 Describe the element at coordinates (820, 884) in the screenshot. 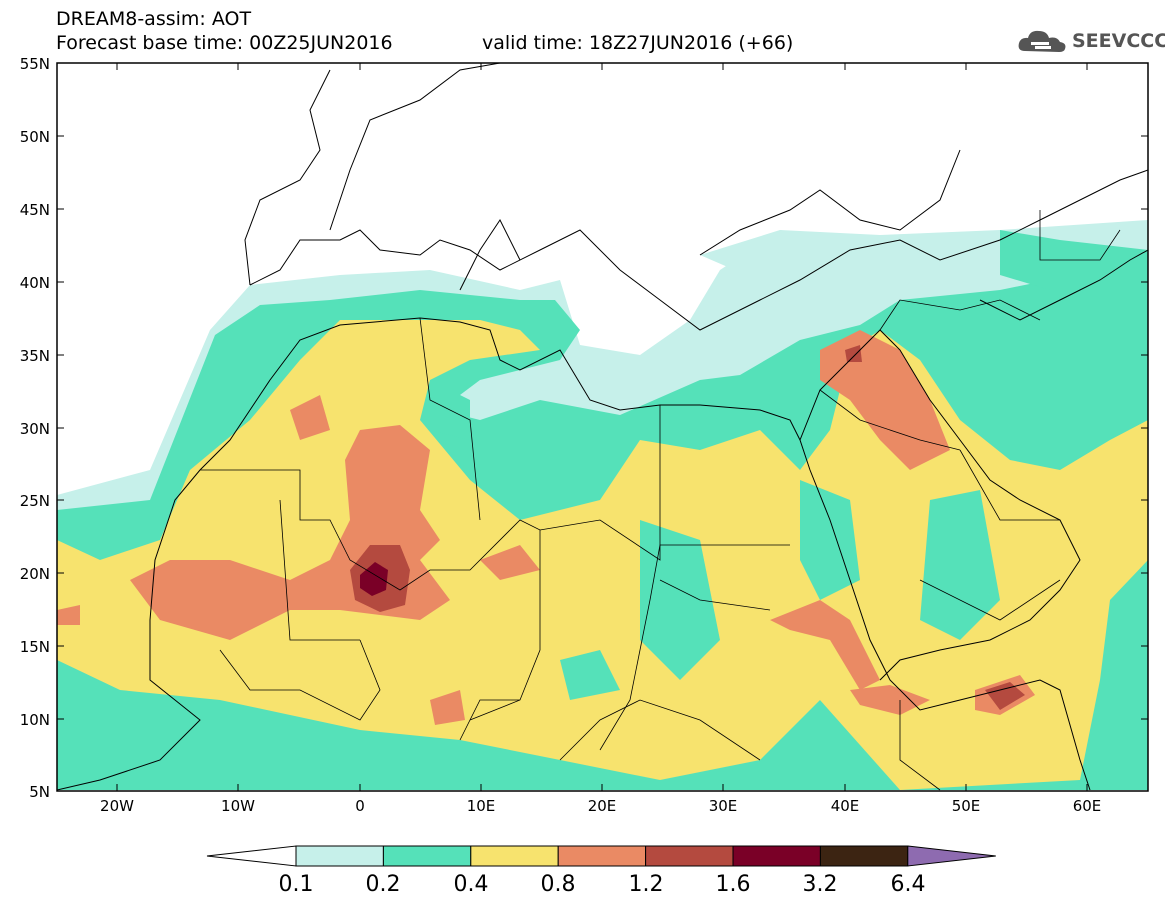

I see `colorbar-label: 3.2` at that location.